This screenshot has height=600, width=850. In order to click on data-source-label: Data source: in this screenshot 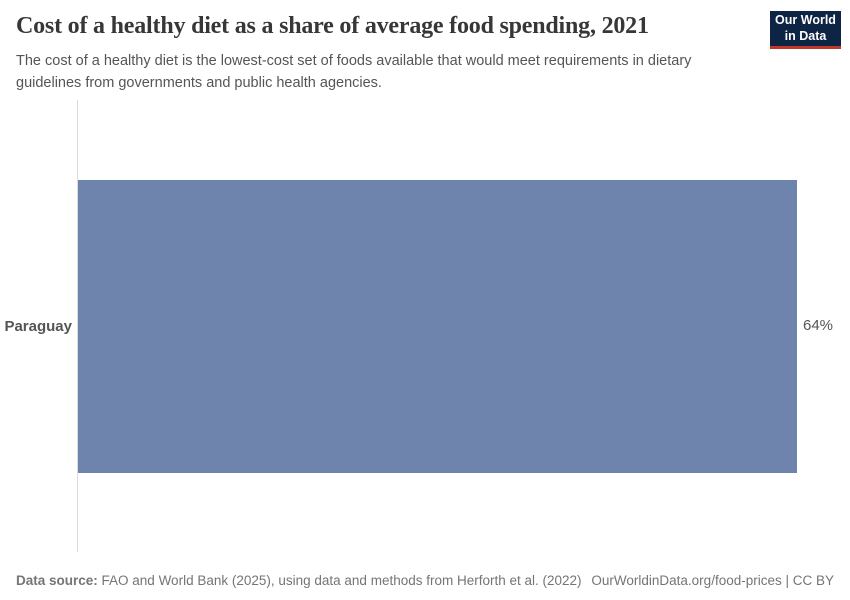, I will do `click(57, 580)`.